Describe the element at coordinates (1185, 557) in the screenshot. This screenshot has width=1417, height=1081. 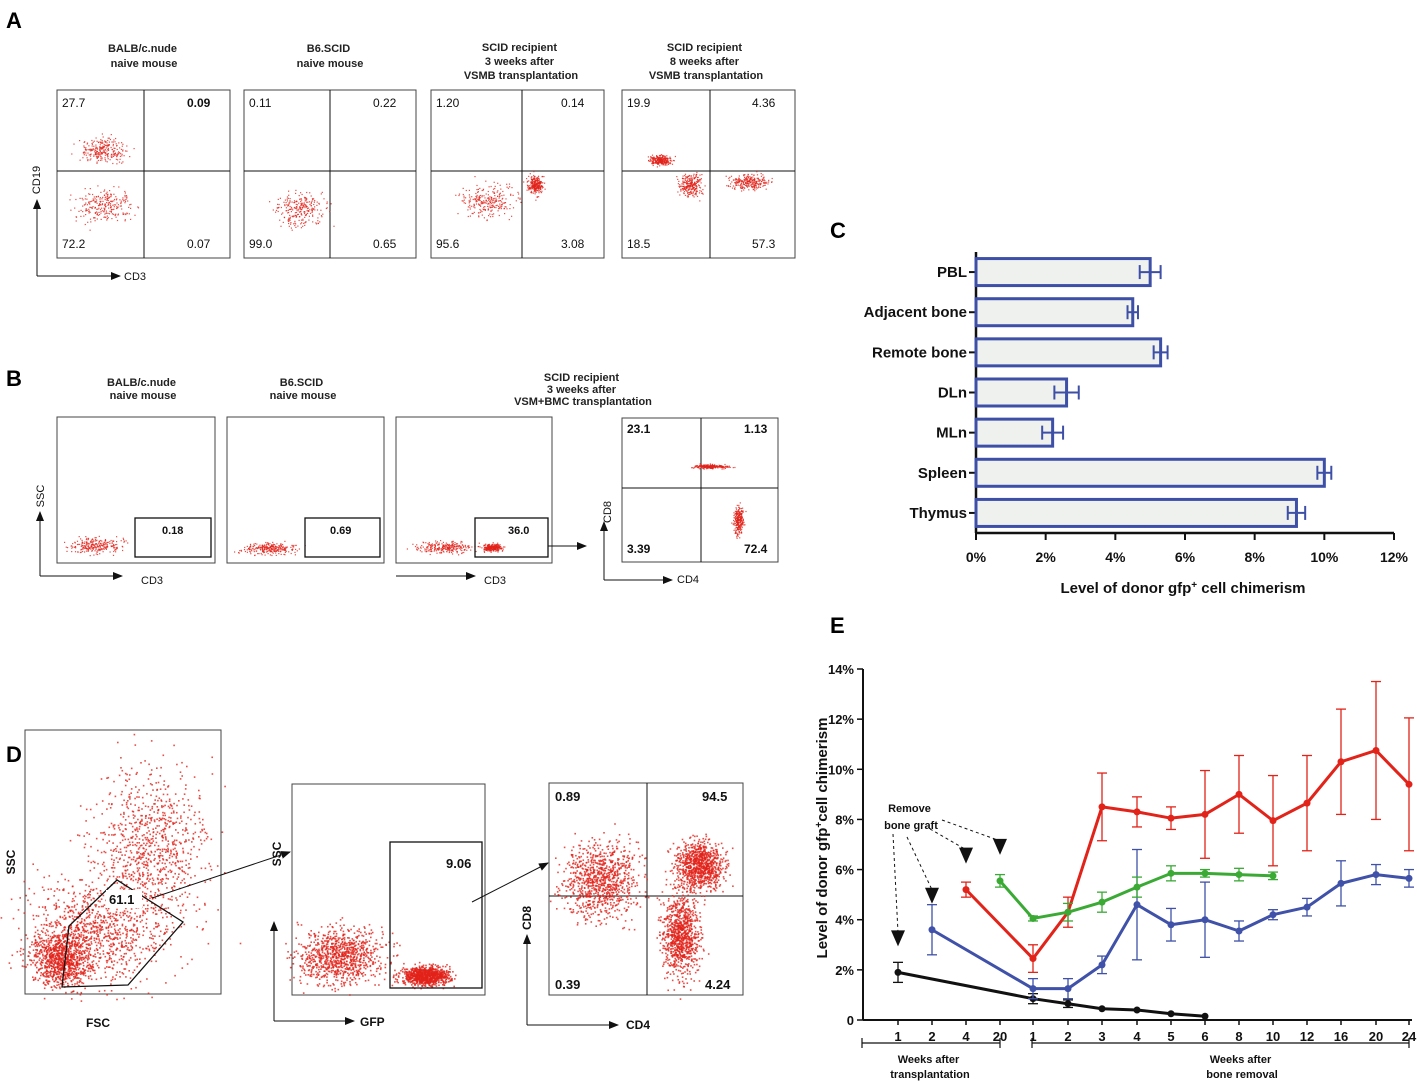
I see `c-x-tick-label: 6%` at that location.